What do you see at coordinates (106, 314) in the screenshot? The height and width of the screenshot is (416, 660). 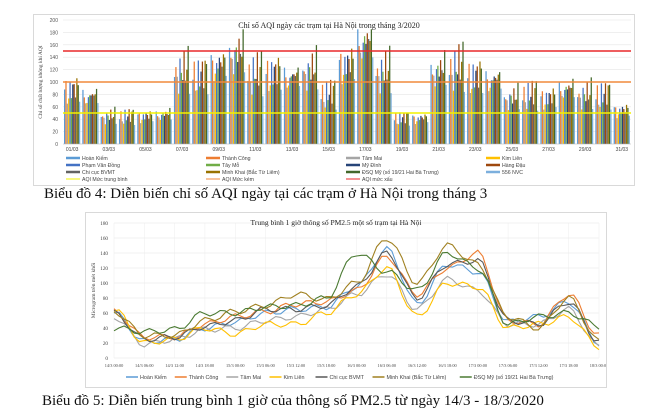 I see `y-tick-label: 60` at bounding box center [106, 314].